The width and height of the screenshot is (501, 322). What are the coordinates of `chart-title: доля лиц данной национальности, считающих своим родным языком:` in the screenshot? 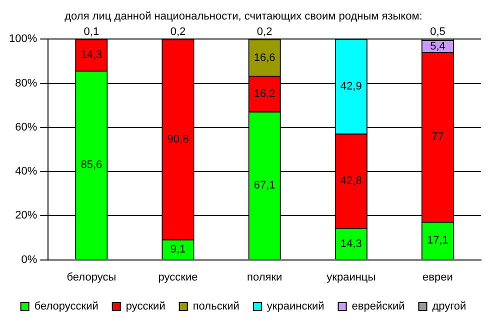 It's located at (243, 16).